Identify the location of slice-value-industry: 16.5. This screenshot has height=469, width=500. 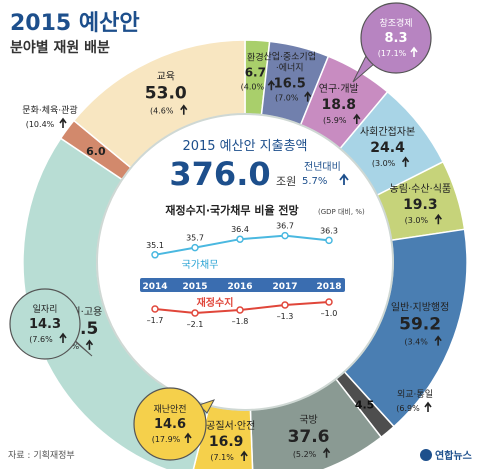
(290, 84).